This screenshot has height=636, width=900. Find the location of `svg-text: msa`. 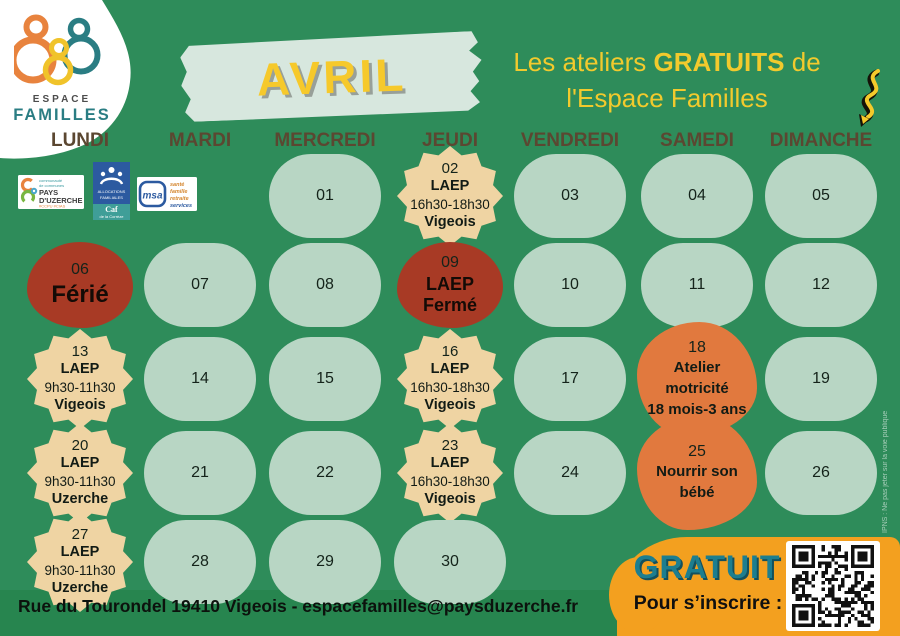

svg-text: msa is located at coordinates (152, 196).